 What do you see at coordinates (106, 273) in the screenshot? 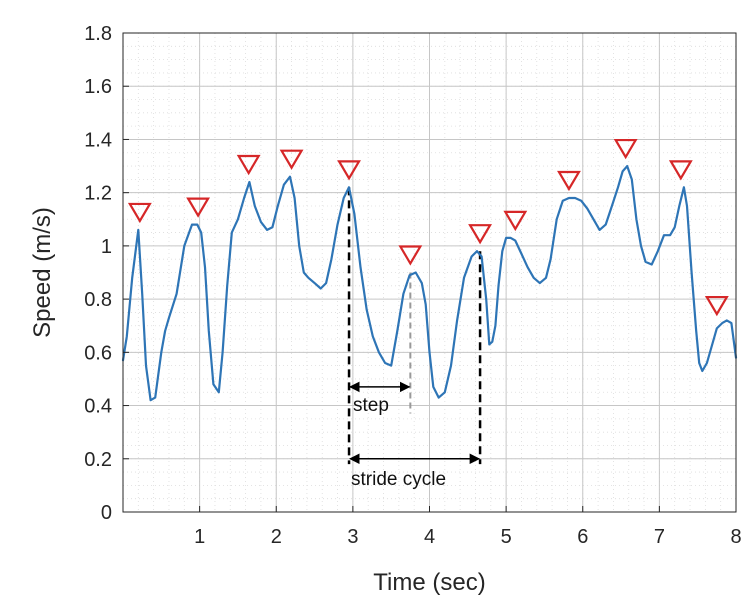
I see `y-axis-ticks: 0 0.2 0.4 0.6 0.8 1 1.2 1.4 1.6 1.8` at bounding box center [106, 273].